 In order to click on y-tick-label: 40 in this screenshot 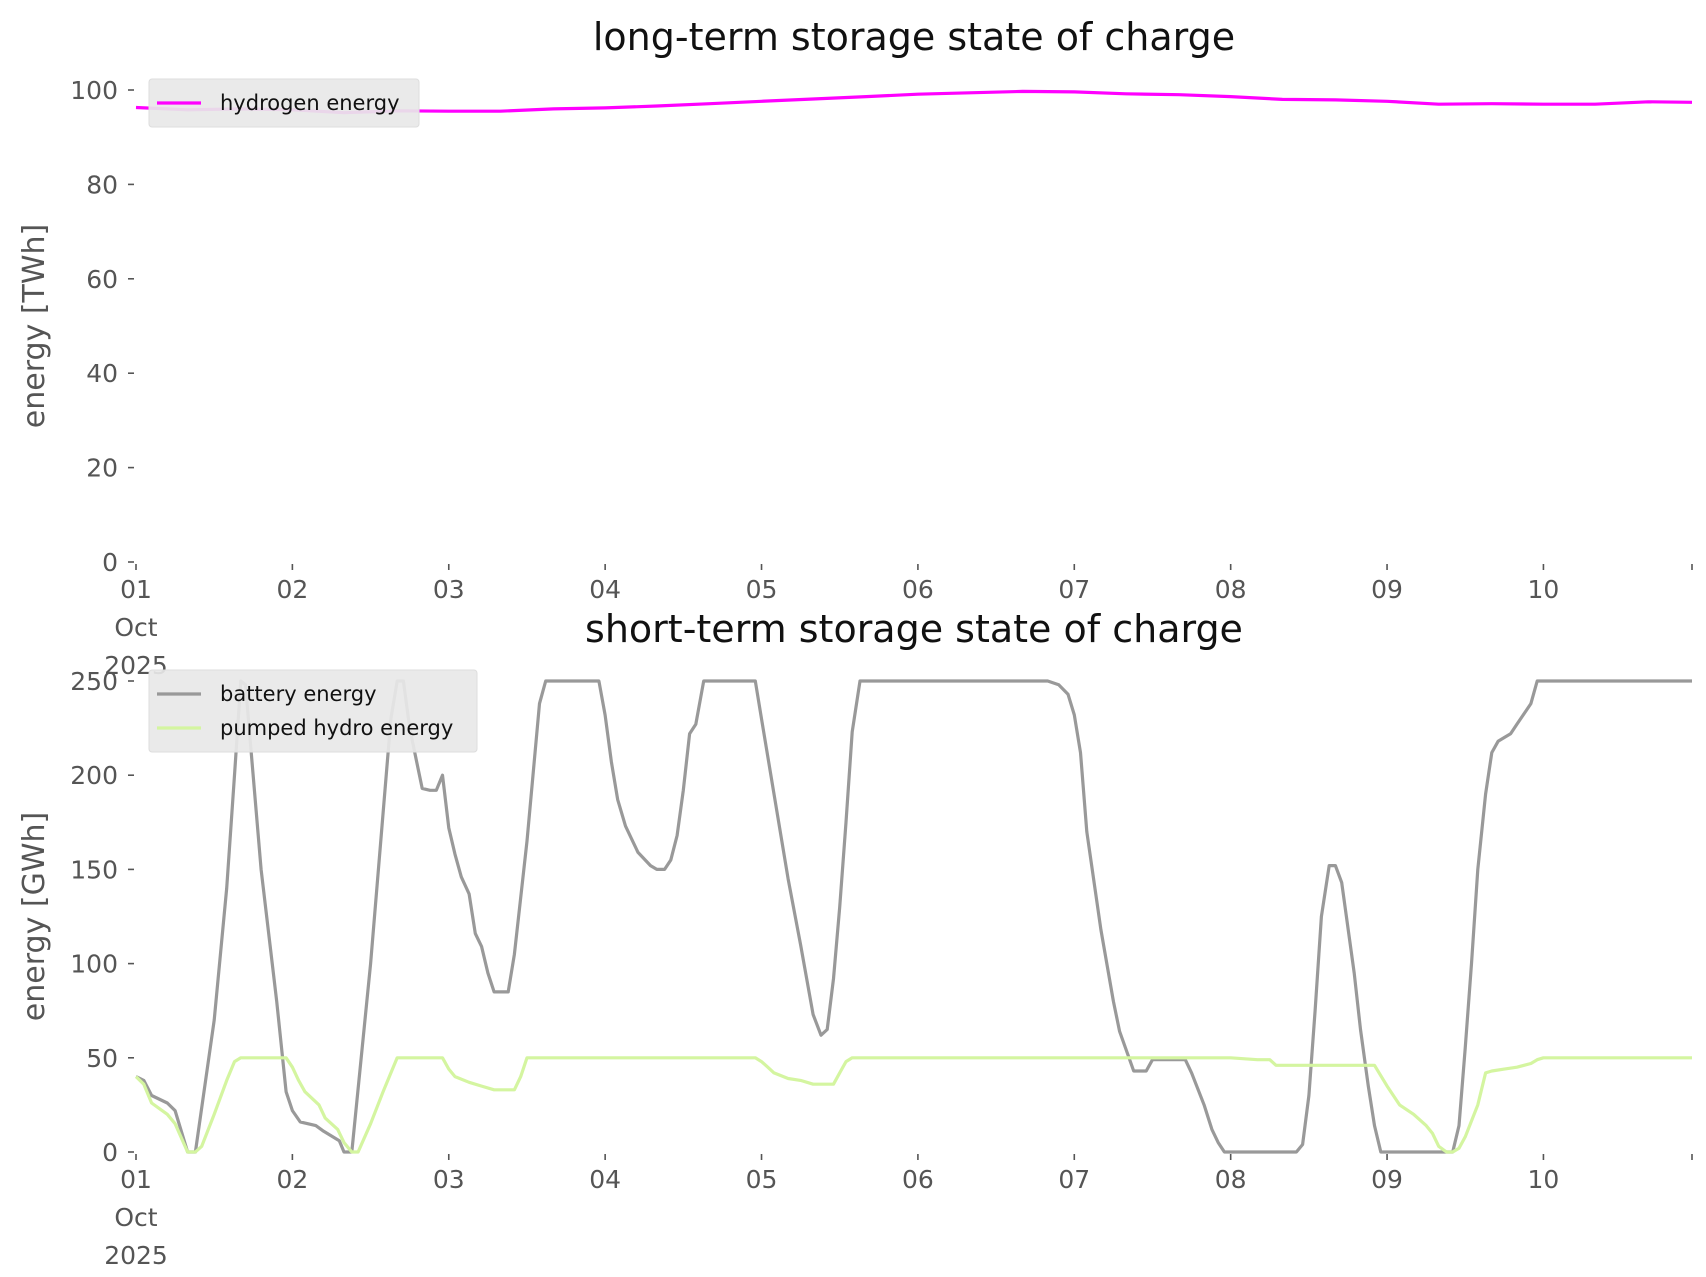, I will do `click(102, 373)`.